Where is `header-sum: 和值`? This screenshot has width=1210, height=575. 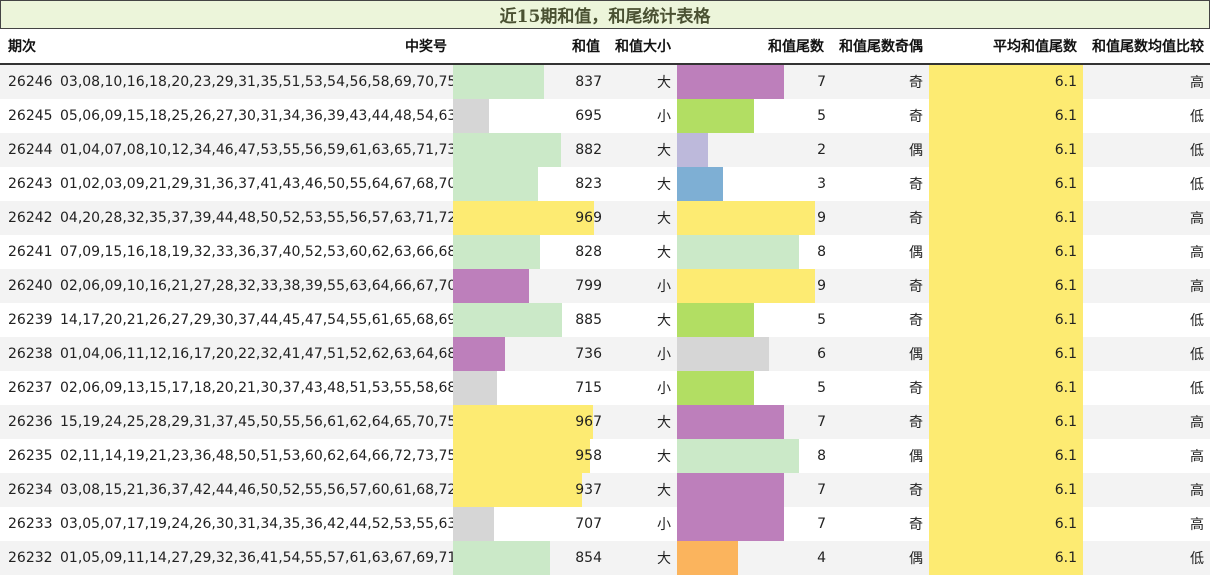 header-sum: 和值 is located at coordinates (529, 47).